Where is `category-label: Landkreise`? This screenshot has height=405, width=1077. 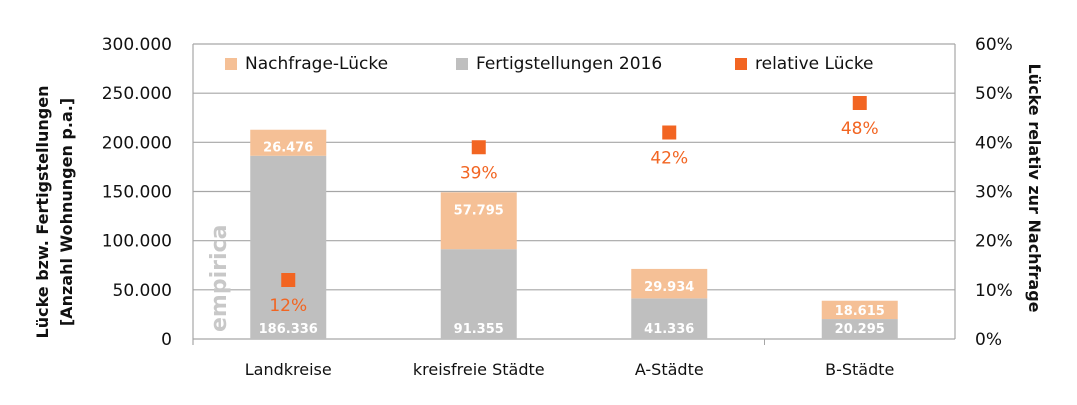 category-label: Landkreise is located at coordinates (288, 369).